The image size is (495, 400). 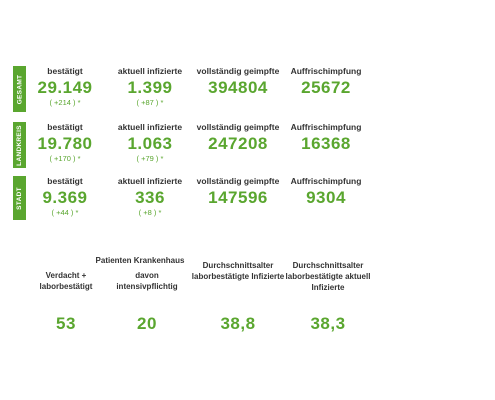 I want to click on stat-value: 1.063, so click(x=150, y=143).